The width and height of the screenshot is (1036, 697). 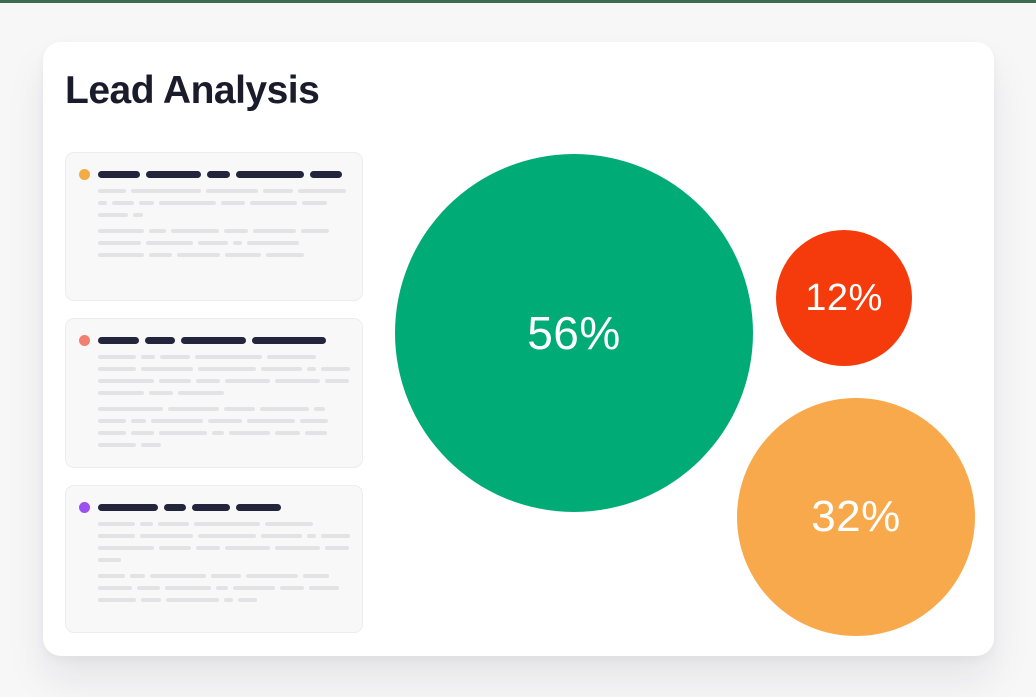 I want to click on bubble-32-percent: 32%, so click(x=856, y=517).